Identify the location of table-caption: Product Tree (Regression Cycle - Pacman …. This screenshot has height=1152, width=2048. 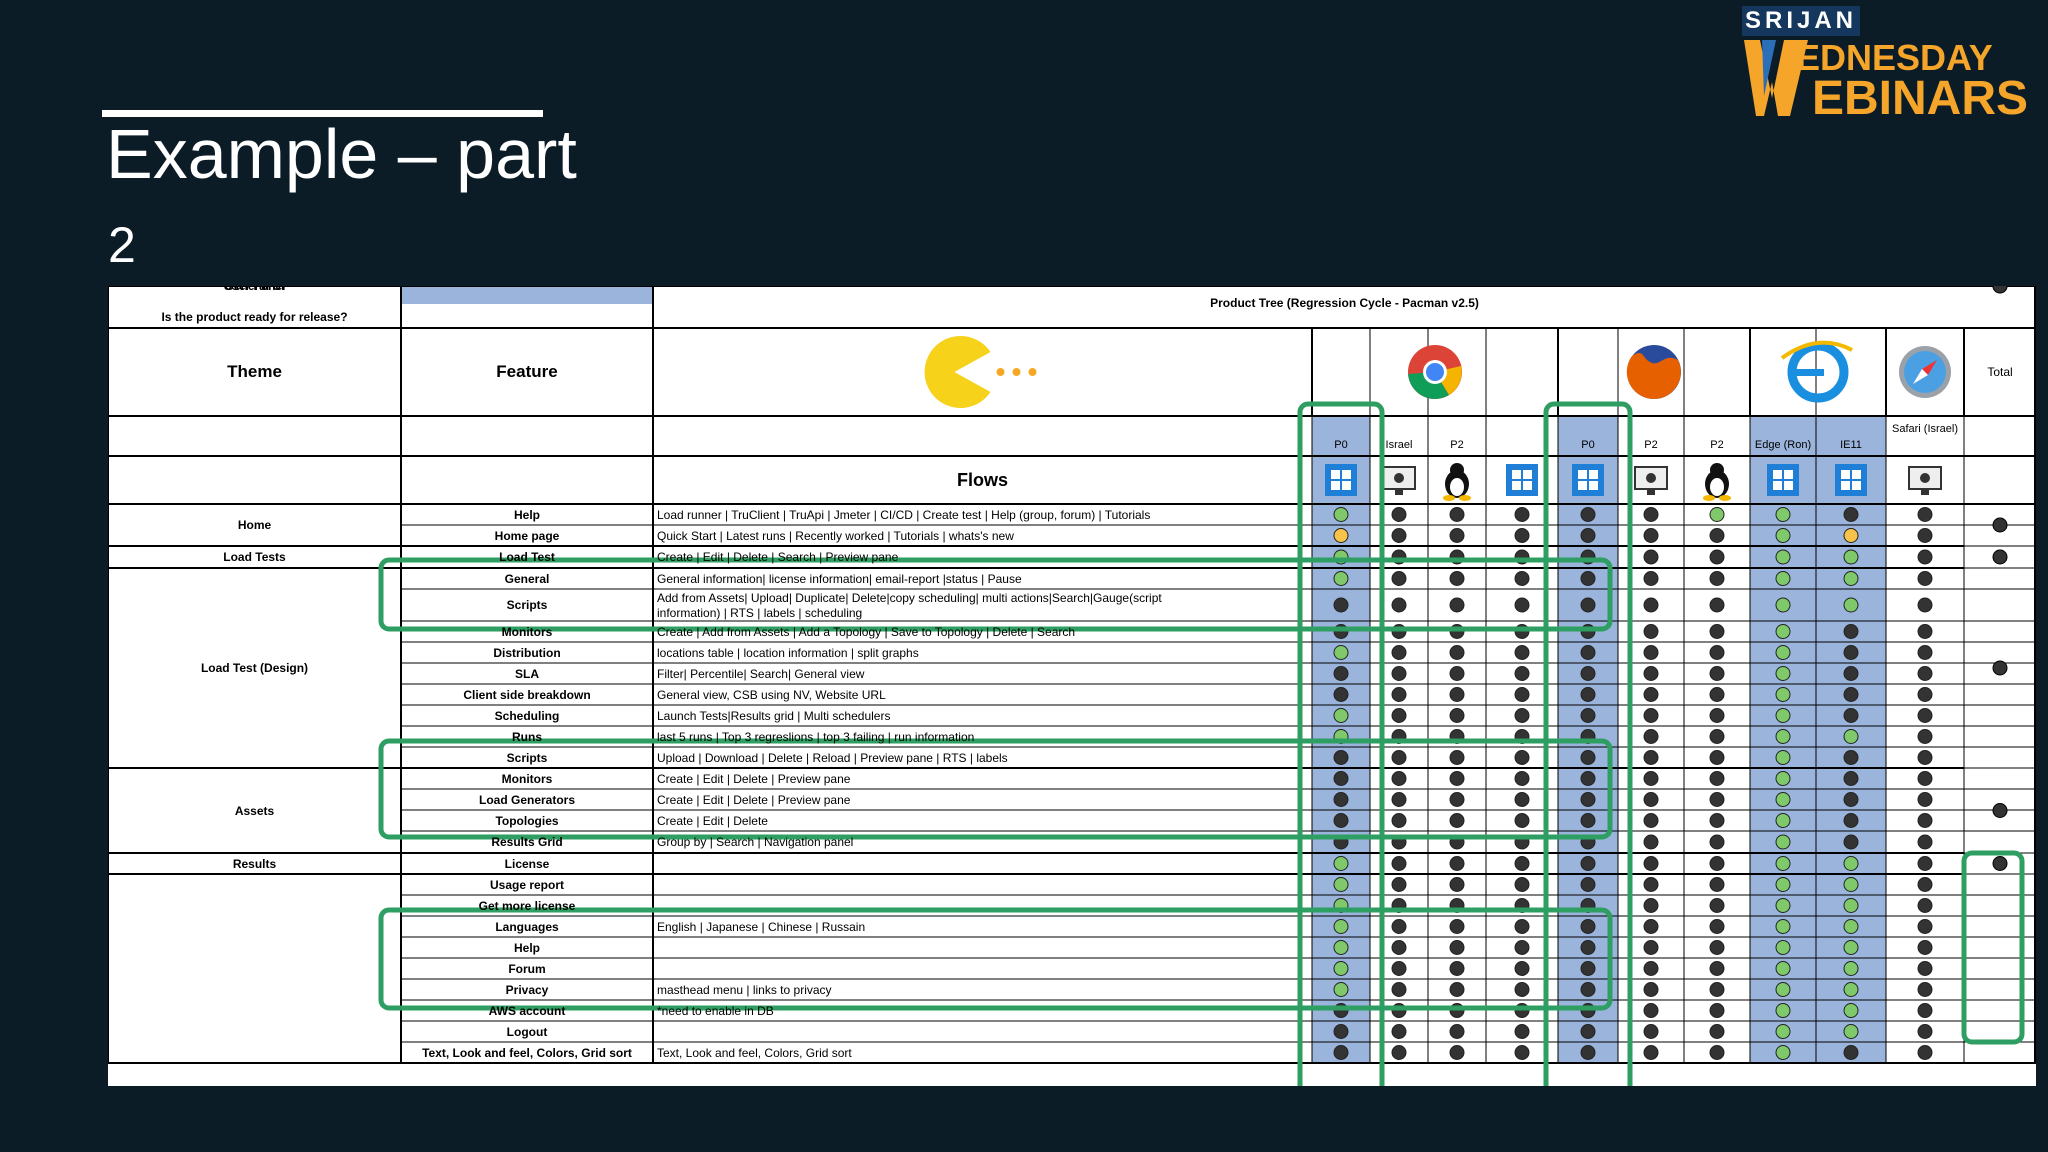
(1344, 303).